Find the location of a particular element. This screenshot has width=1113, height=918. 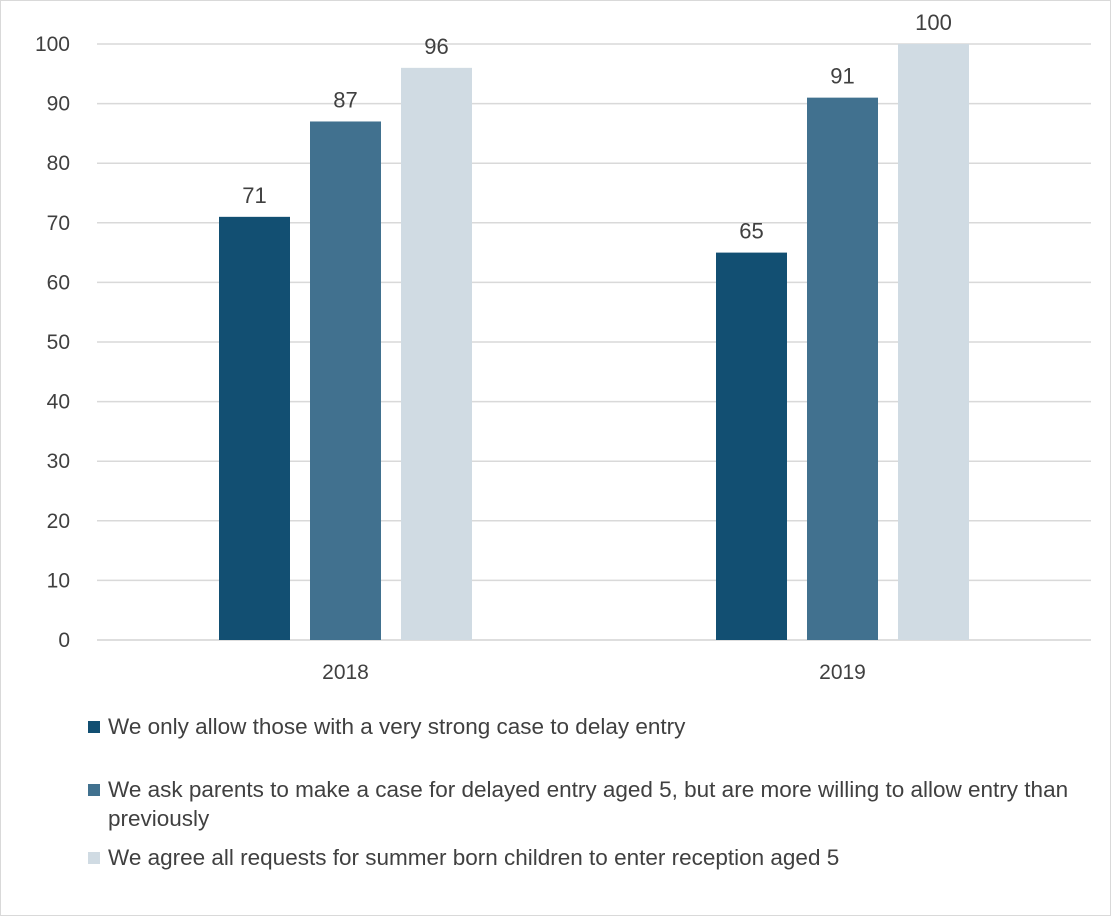

y-tick-label: 30 is located at coordinates (58, 461).